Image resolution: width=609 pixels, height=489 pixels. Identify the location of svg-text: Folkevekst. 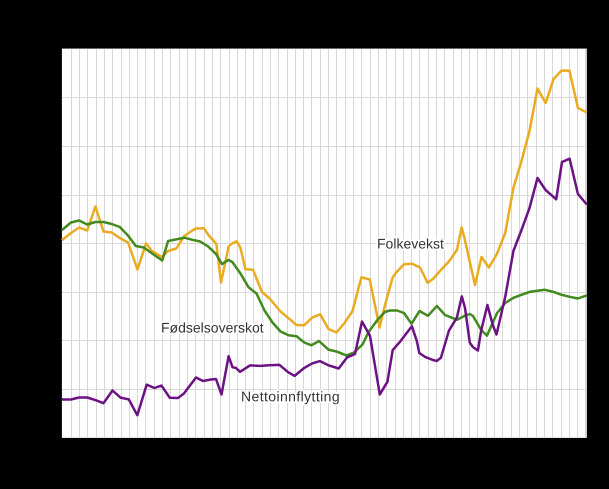
(410, 244).